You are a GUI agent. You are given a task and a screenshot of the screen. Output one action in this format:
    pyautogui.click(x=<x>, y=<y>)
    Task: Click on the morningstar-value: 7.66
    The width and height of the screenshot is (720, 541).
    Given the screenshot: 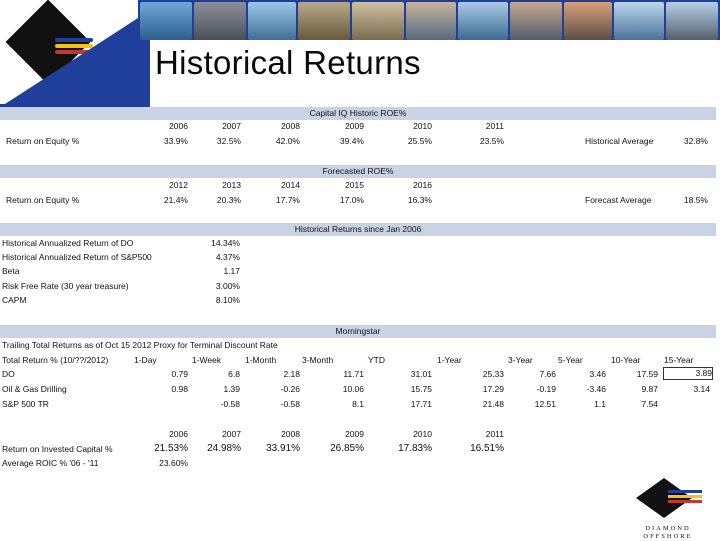 What is the action you would take?
    pyautogui.click(x=547, y=374)
    